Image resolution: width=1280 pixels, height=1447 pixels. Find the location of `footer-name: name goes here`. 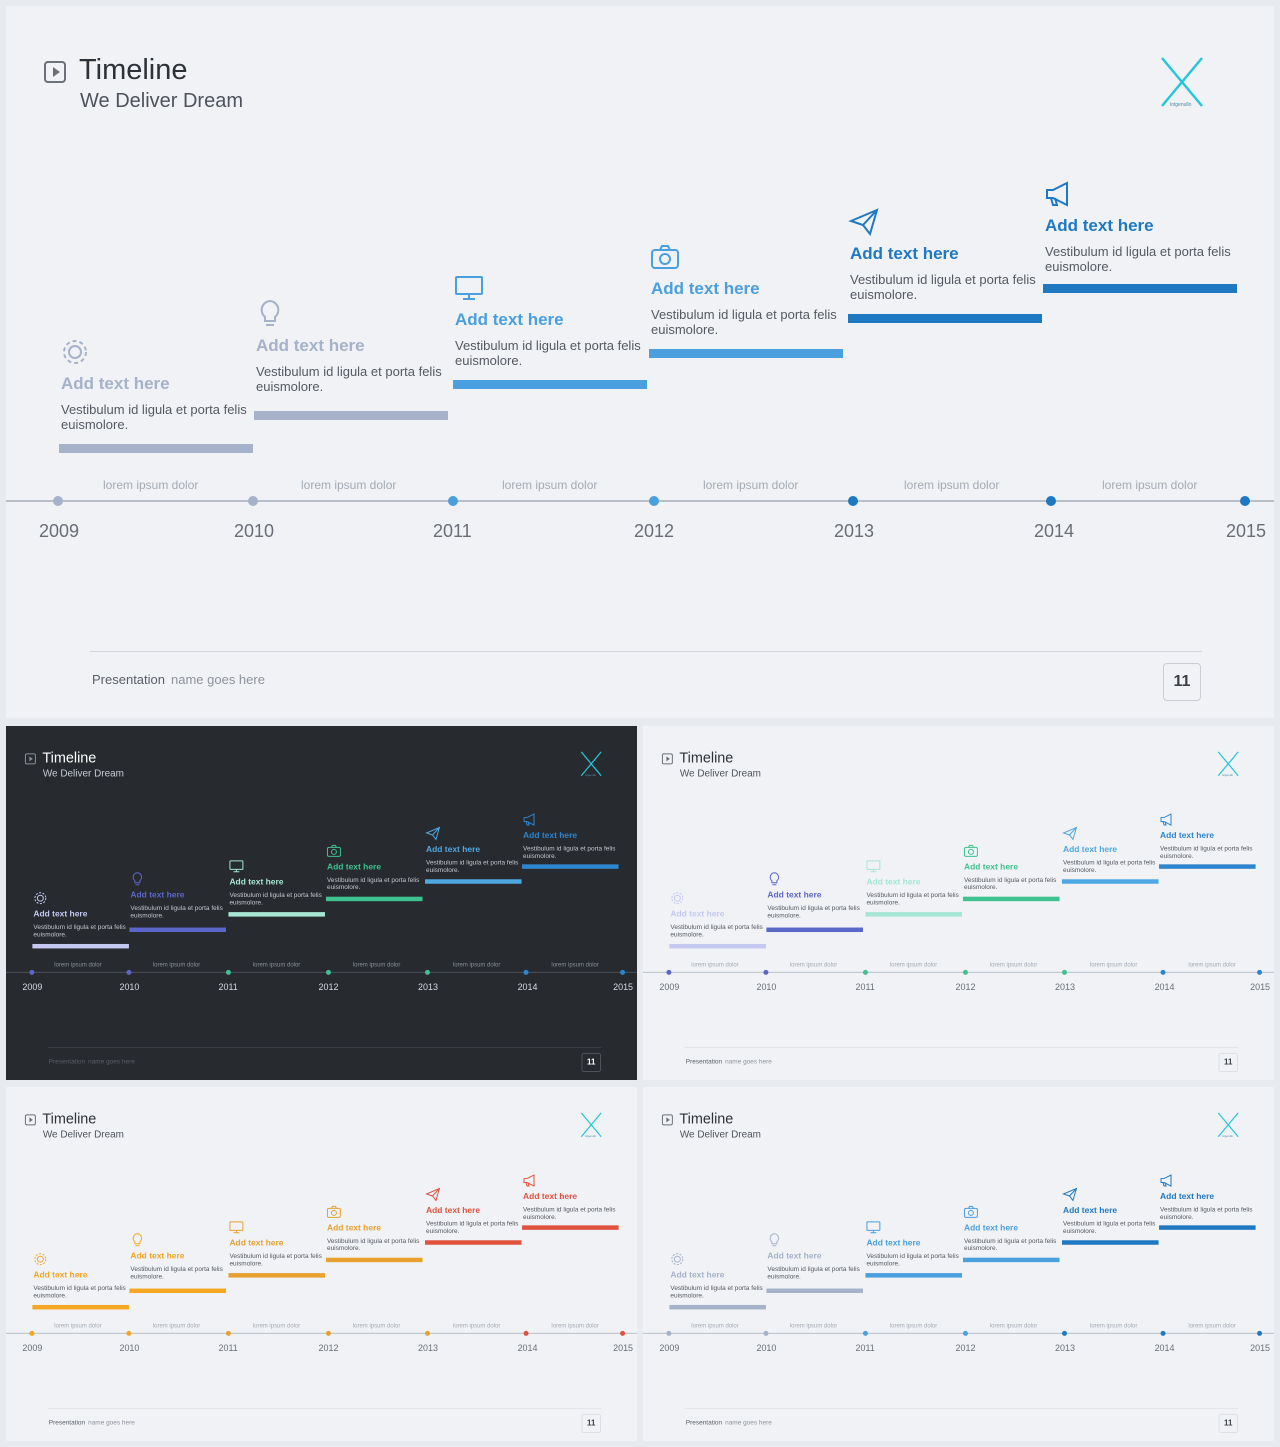

footer-name: name goes here is located at coordinates (218, 679).